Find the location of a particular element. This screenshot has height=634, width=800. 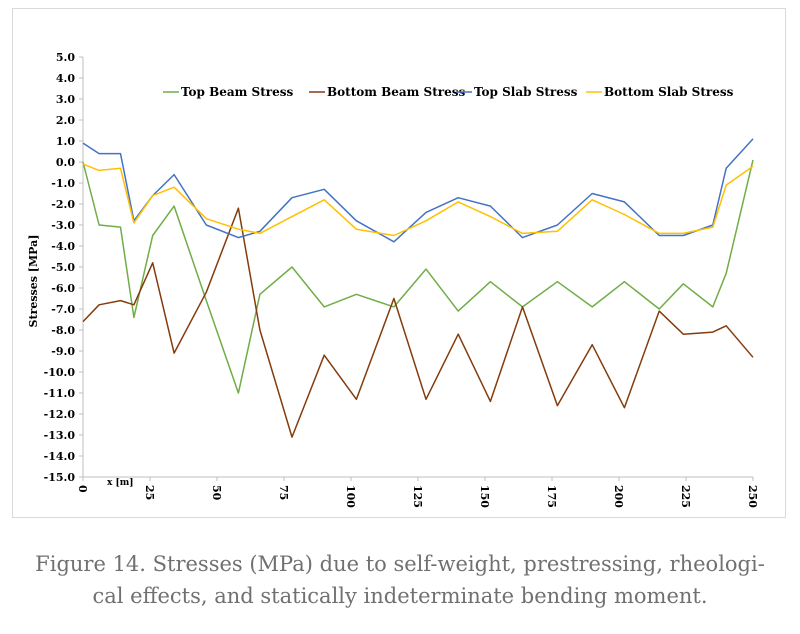

y-tick-label: 0.0 is located at coordinates (65, 162).